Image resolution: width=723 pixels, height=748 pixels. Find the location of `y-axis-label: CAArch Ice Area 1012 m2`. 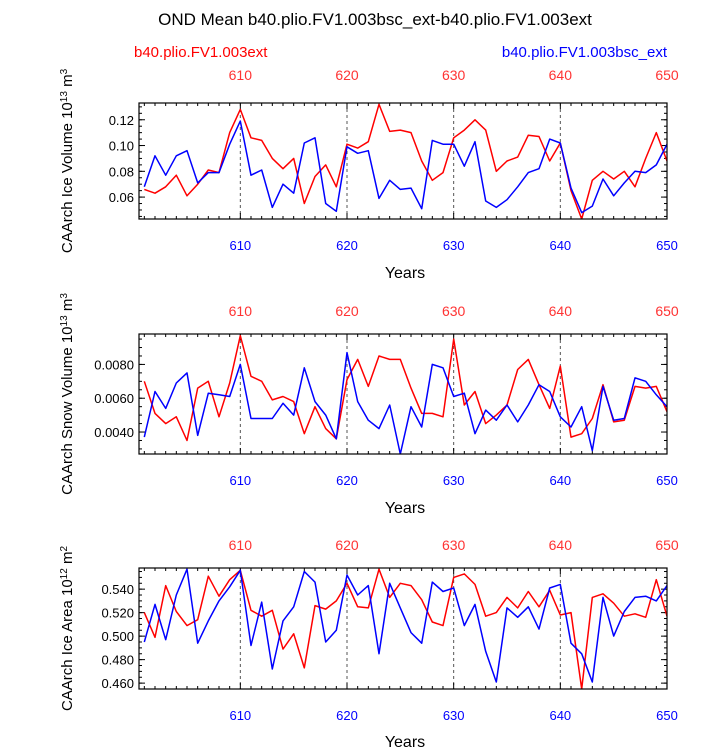

y-axis-label: CAArch Ice Area 1012 m2 is located at coordinates (68, 629).